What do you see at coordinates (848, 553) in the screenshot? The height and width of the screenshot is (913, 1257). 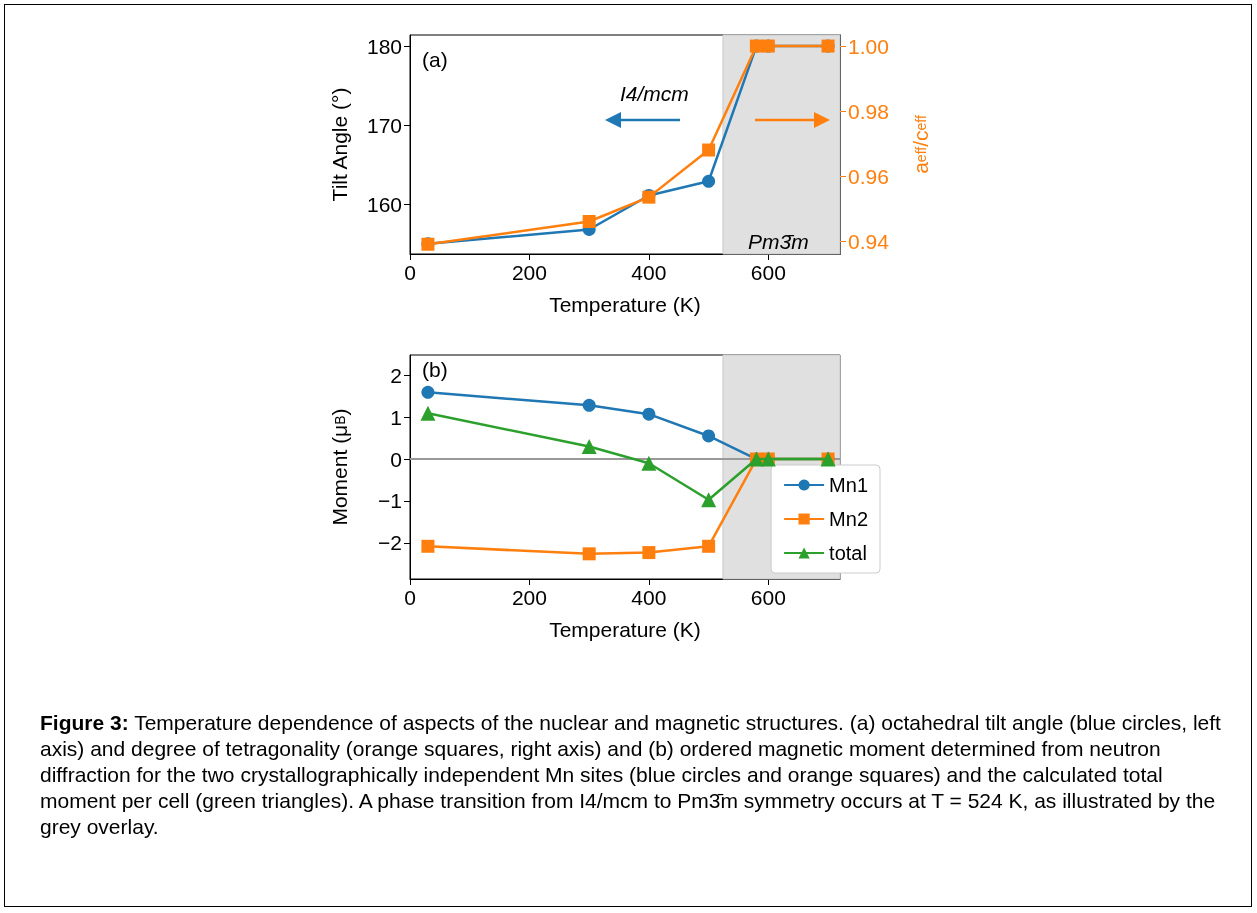 I see `legend-label: total` at bounding box center [848, 553].